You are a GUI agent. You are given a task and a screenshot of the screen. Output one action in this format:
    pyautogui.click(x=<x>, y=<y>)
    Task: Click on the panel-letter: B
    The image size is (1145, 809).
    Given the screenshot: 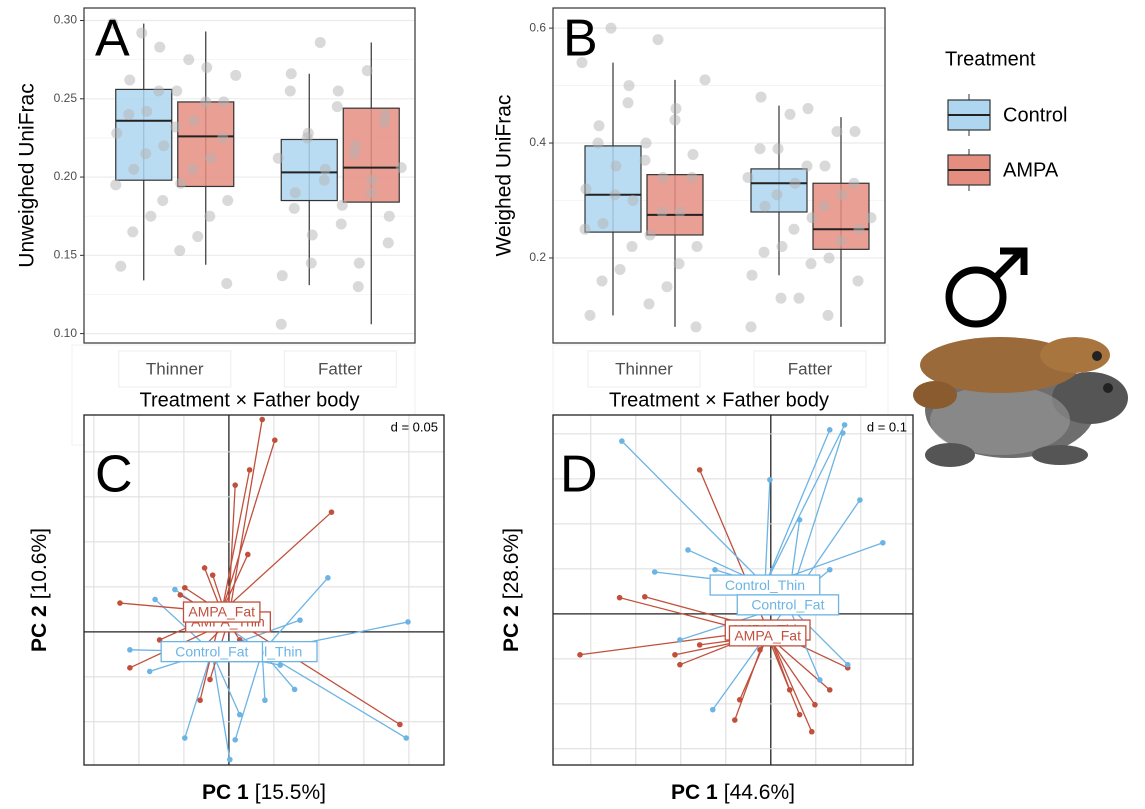 What is the action you would take?
    pyautogui.click(x=580, y=39)
    